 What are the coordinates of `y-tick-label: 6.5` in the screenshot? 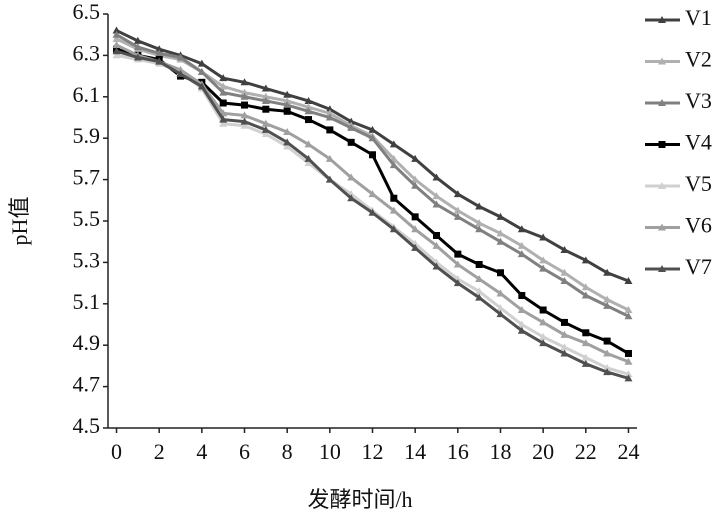 It's located at (87, 12).